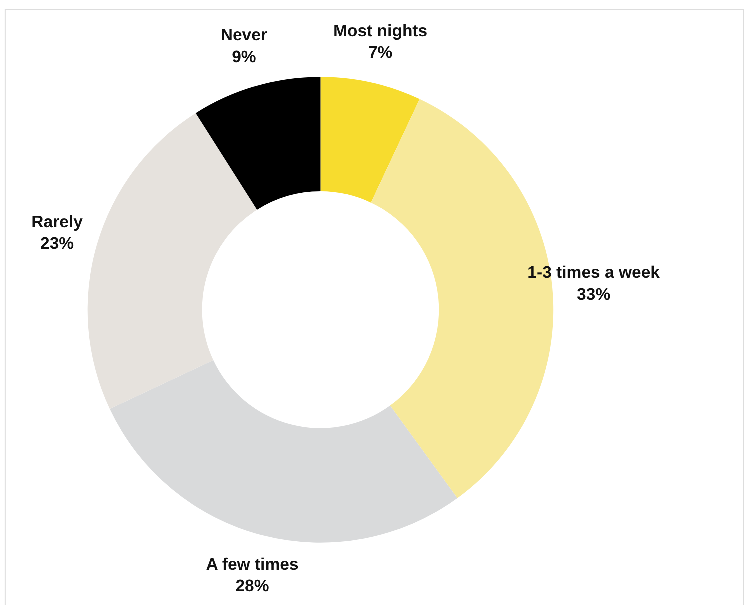 The height and width of the screenshot is (605, 748). Describe the element at coordinates (58, 222) in the screenshot. I see `slice-label: Rarely` at that location.